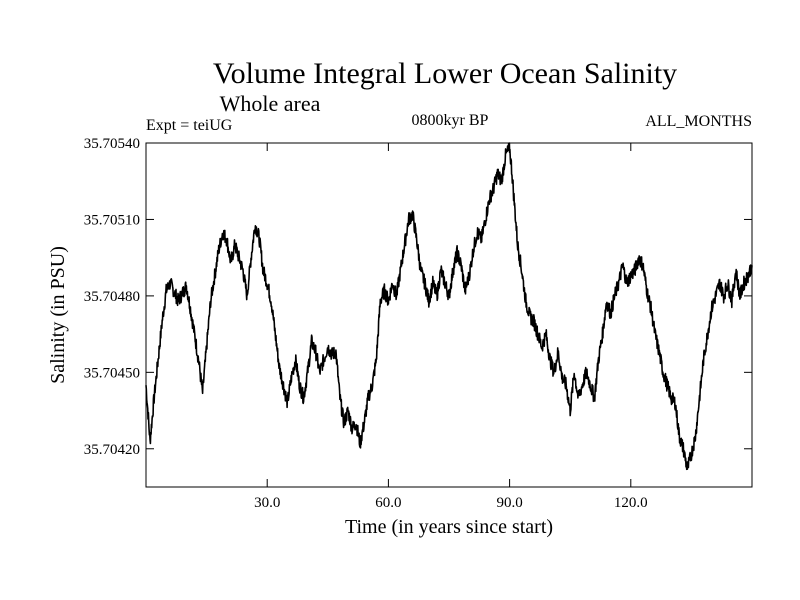 Image resolution: width=800 pixels, height=600 pixels. Describe the element at coordinates (449, 527) in the screenshot. I see `x-axis-label: Time (in years since start)` at that location.